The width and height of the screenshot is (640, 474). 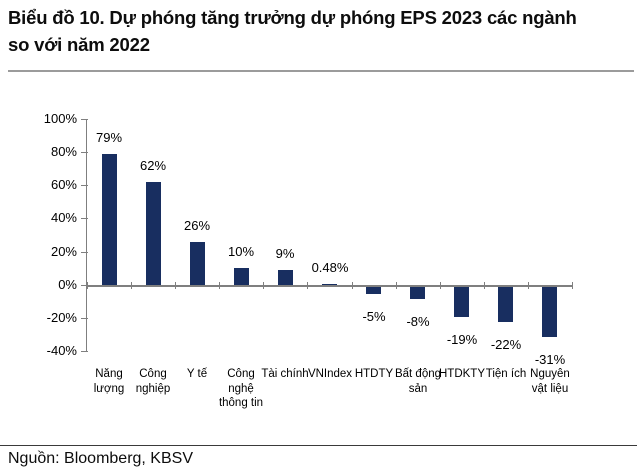 I want to click on bar-value-label: 9%, so click(x=285, y=253).